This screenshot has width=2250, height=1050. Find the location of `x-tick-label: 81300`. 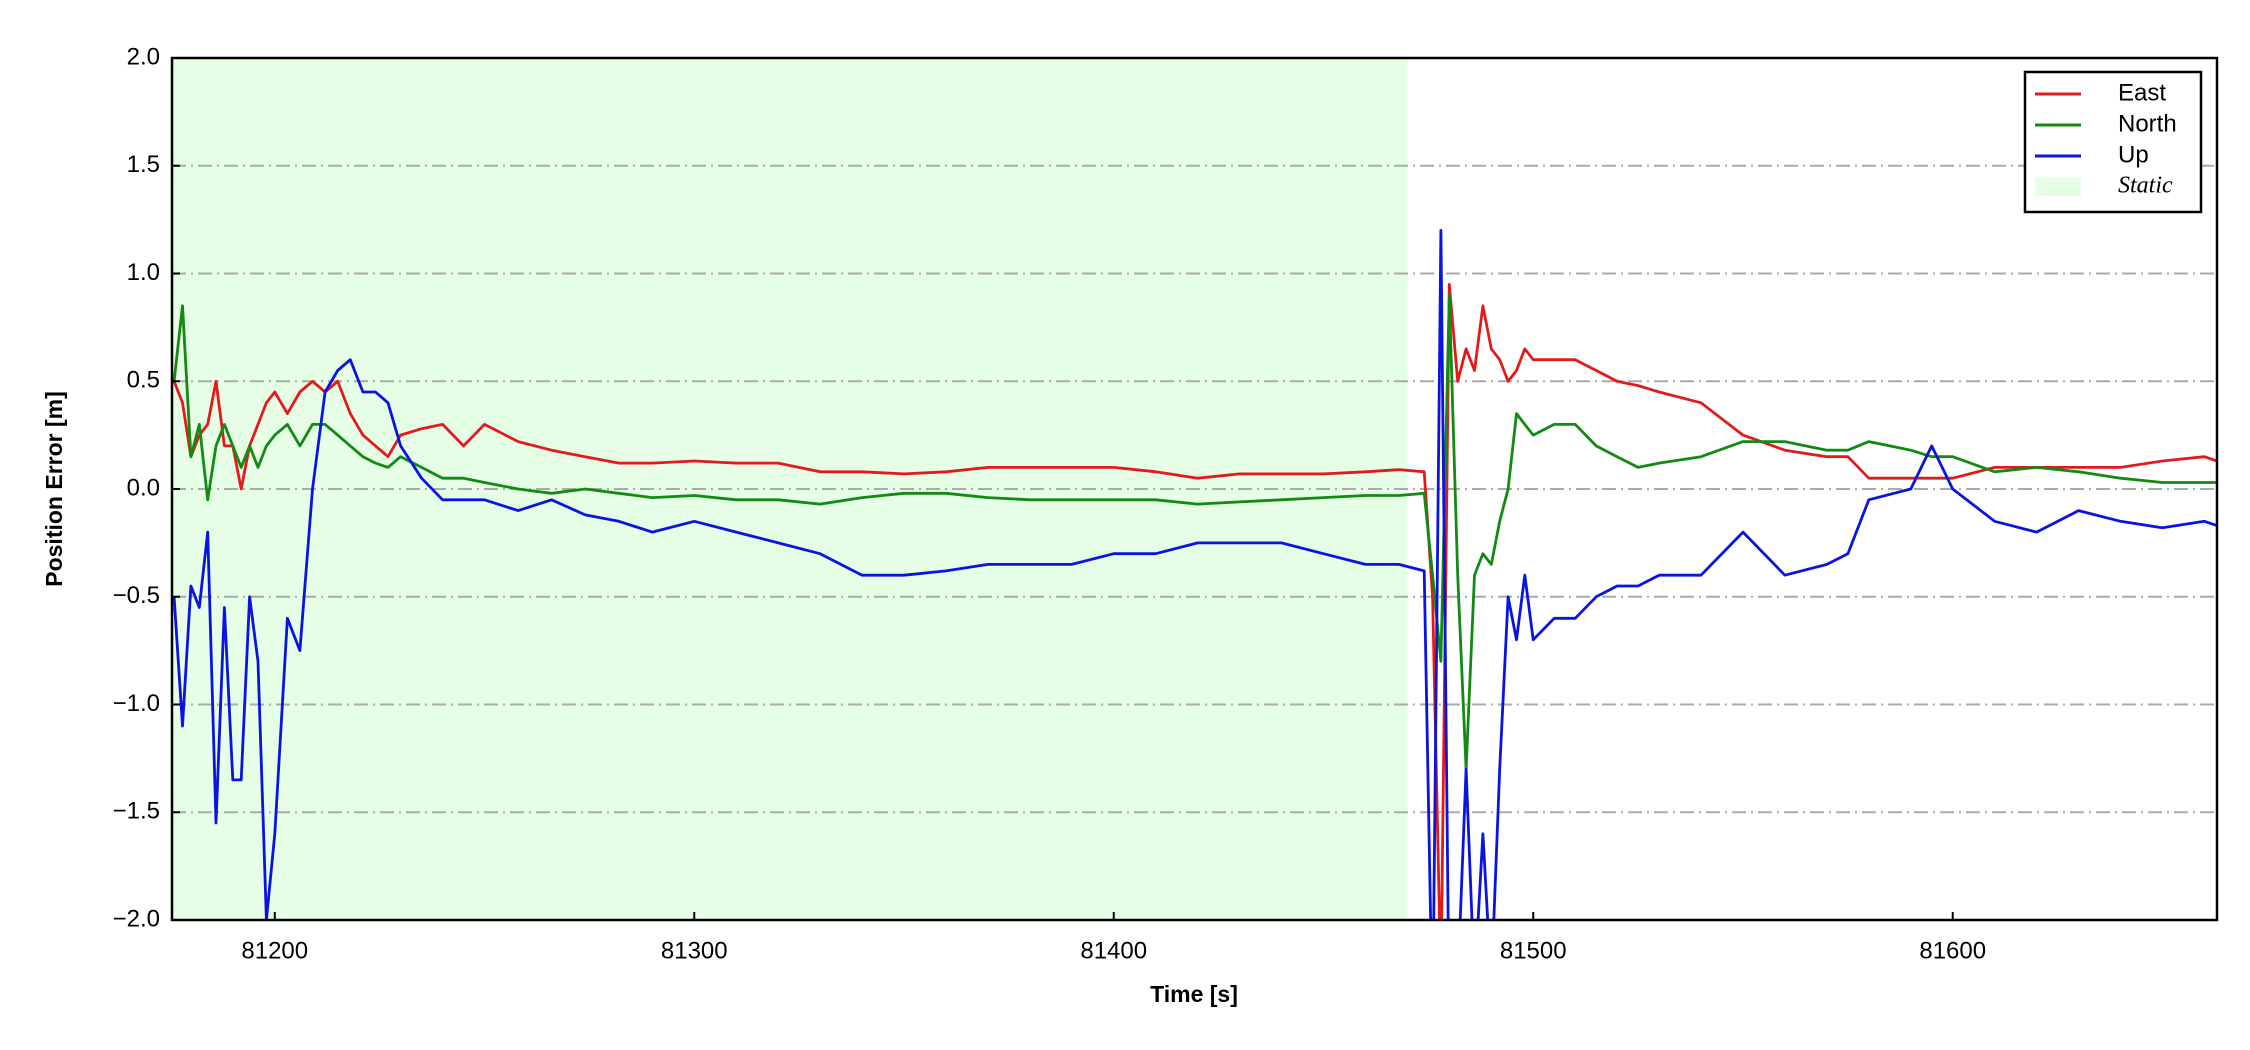

x-tick-label: 81300 is located at coordinates (694, 950).